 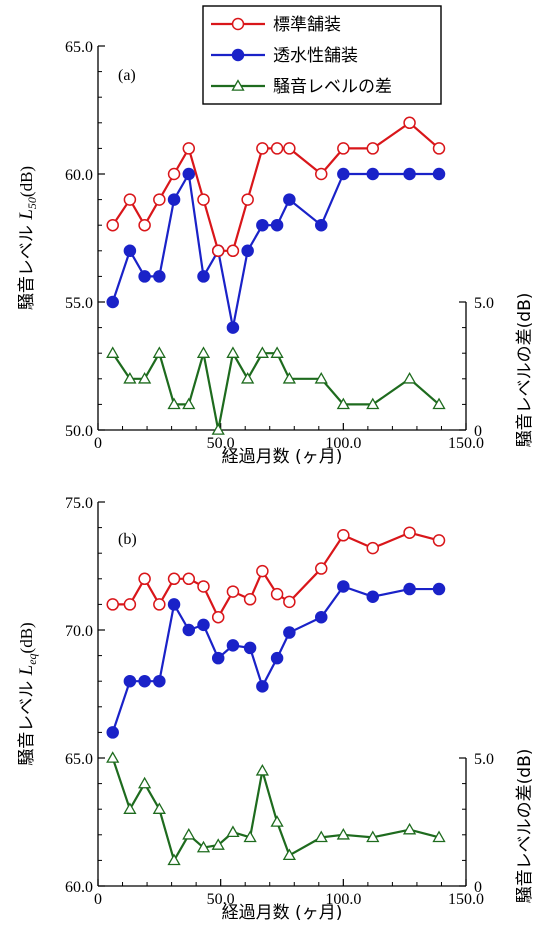 I want to click on x-tick-label: 100.0, so click(x=343, y=443).